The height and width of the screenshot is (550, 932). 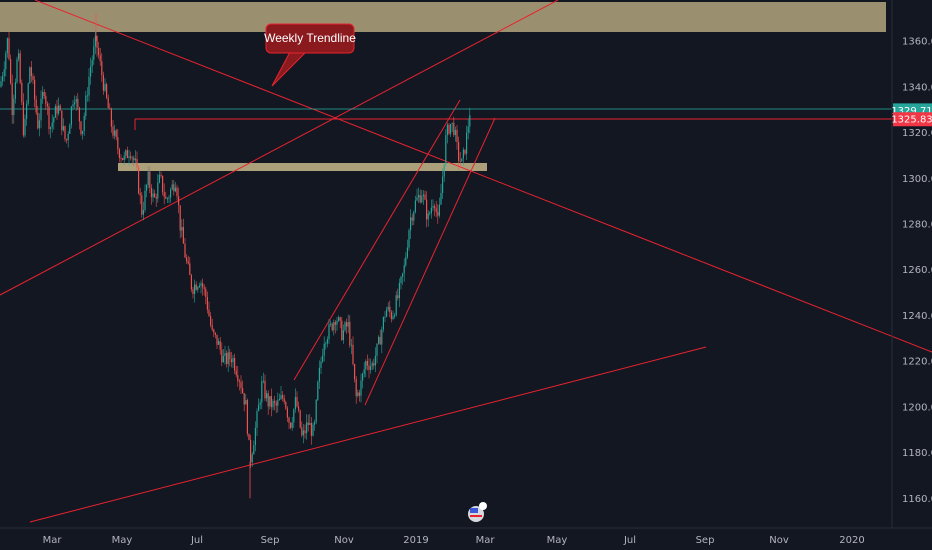 I want to click on weekly-trendline-callout: Weekly Trendline, so click(x=310, y=55).